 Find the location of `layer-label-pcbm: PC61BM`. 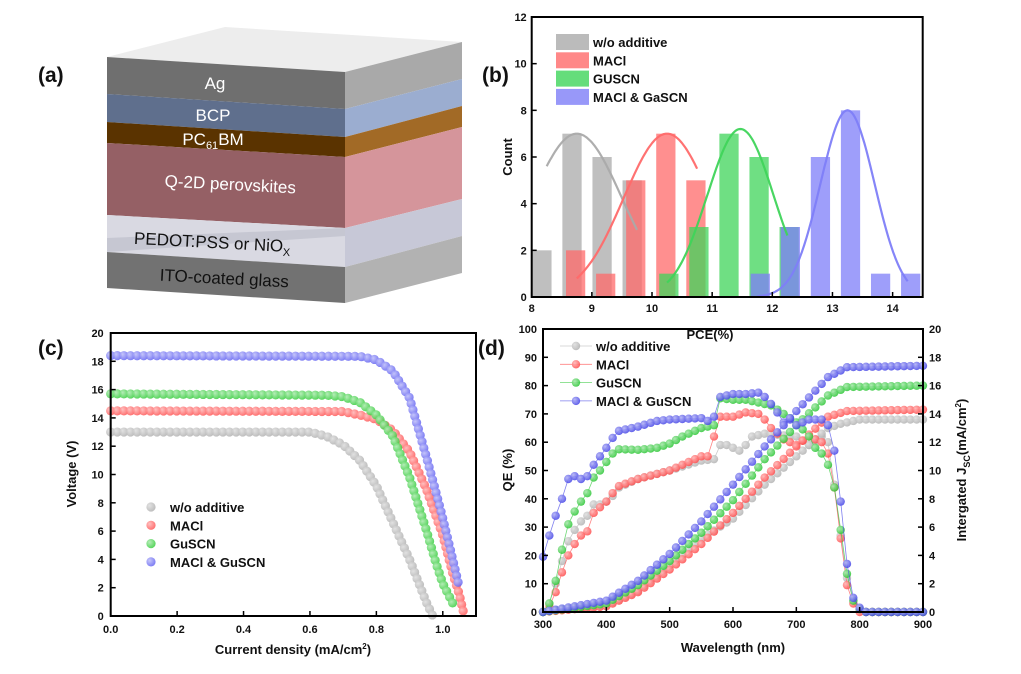

layer-label-pcbm: PC61BM is located at coordinates (212, 141).